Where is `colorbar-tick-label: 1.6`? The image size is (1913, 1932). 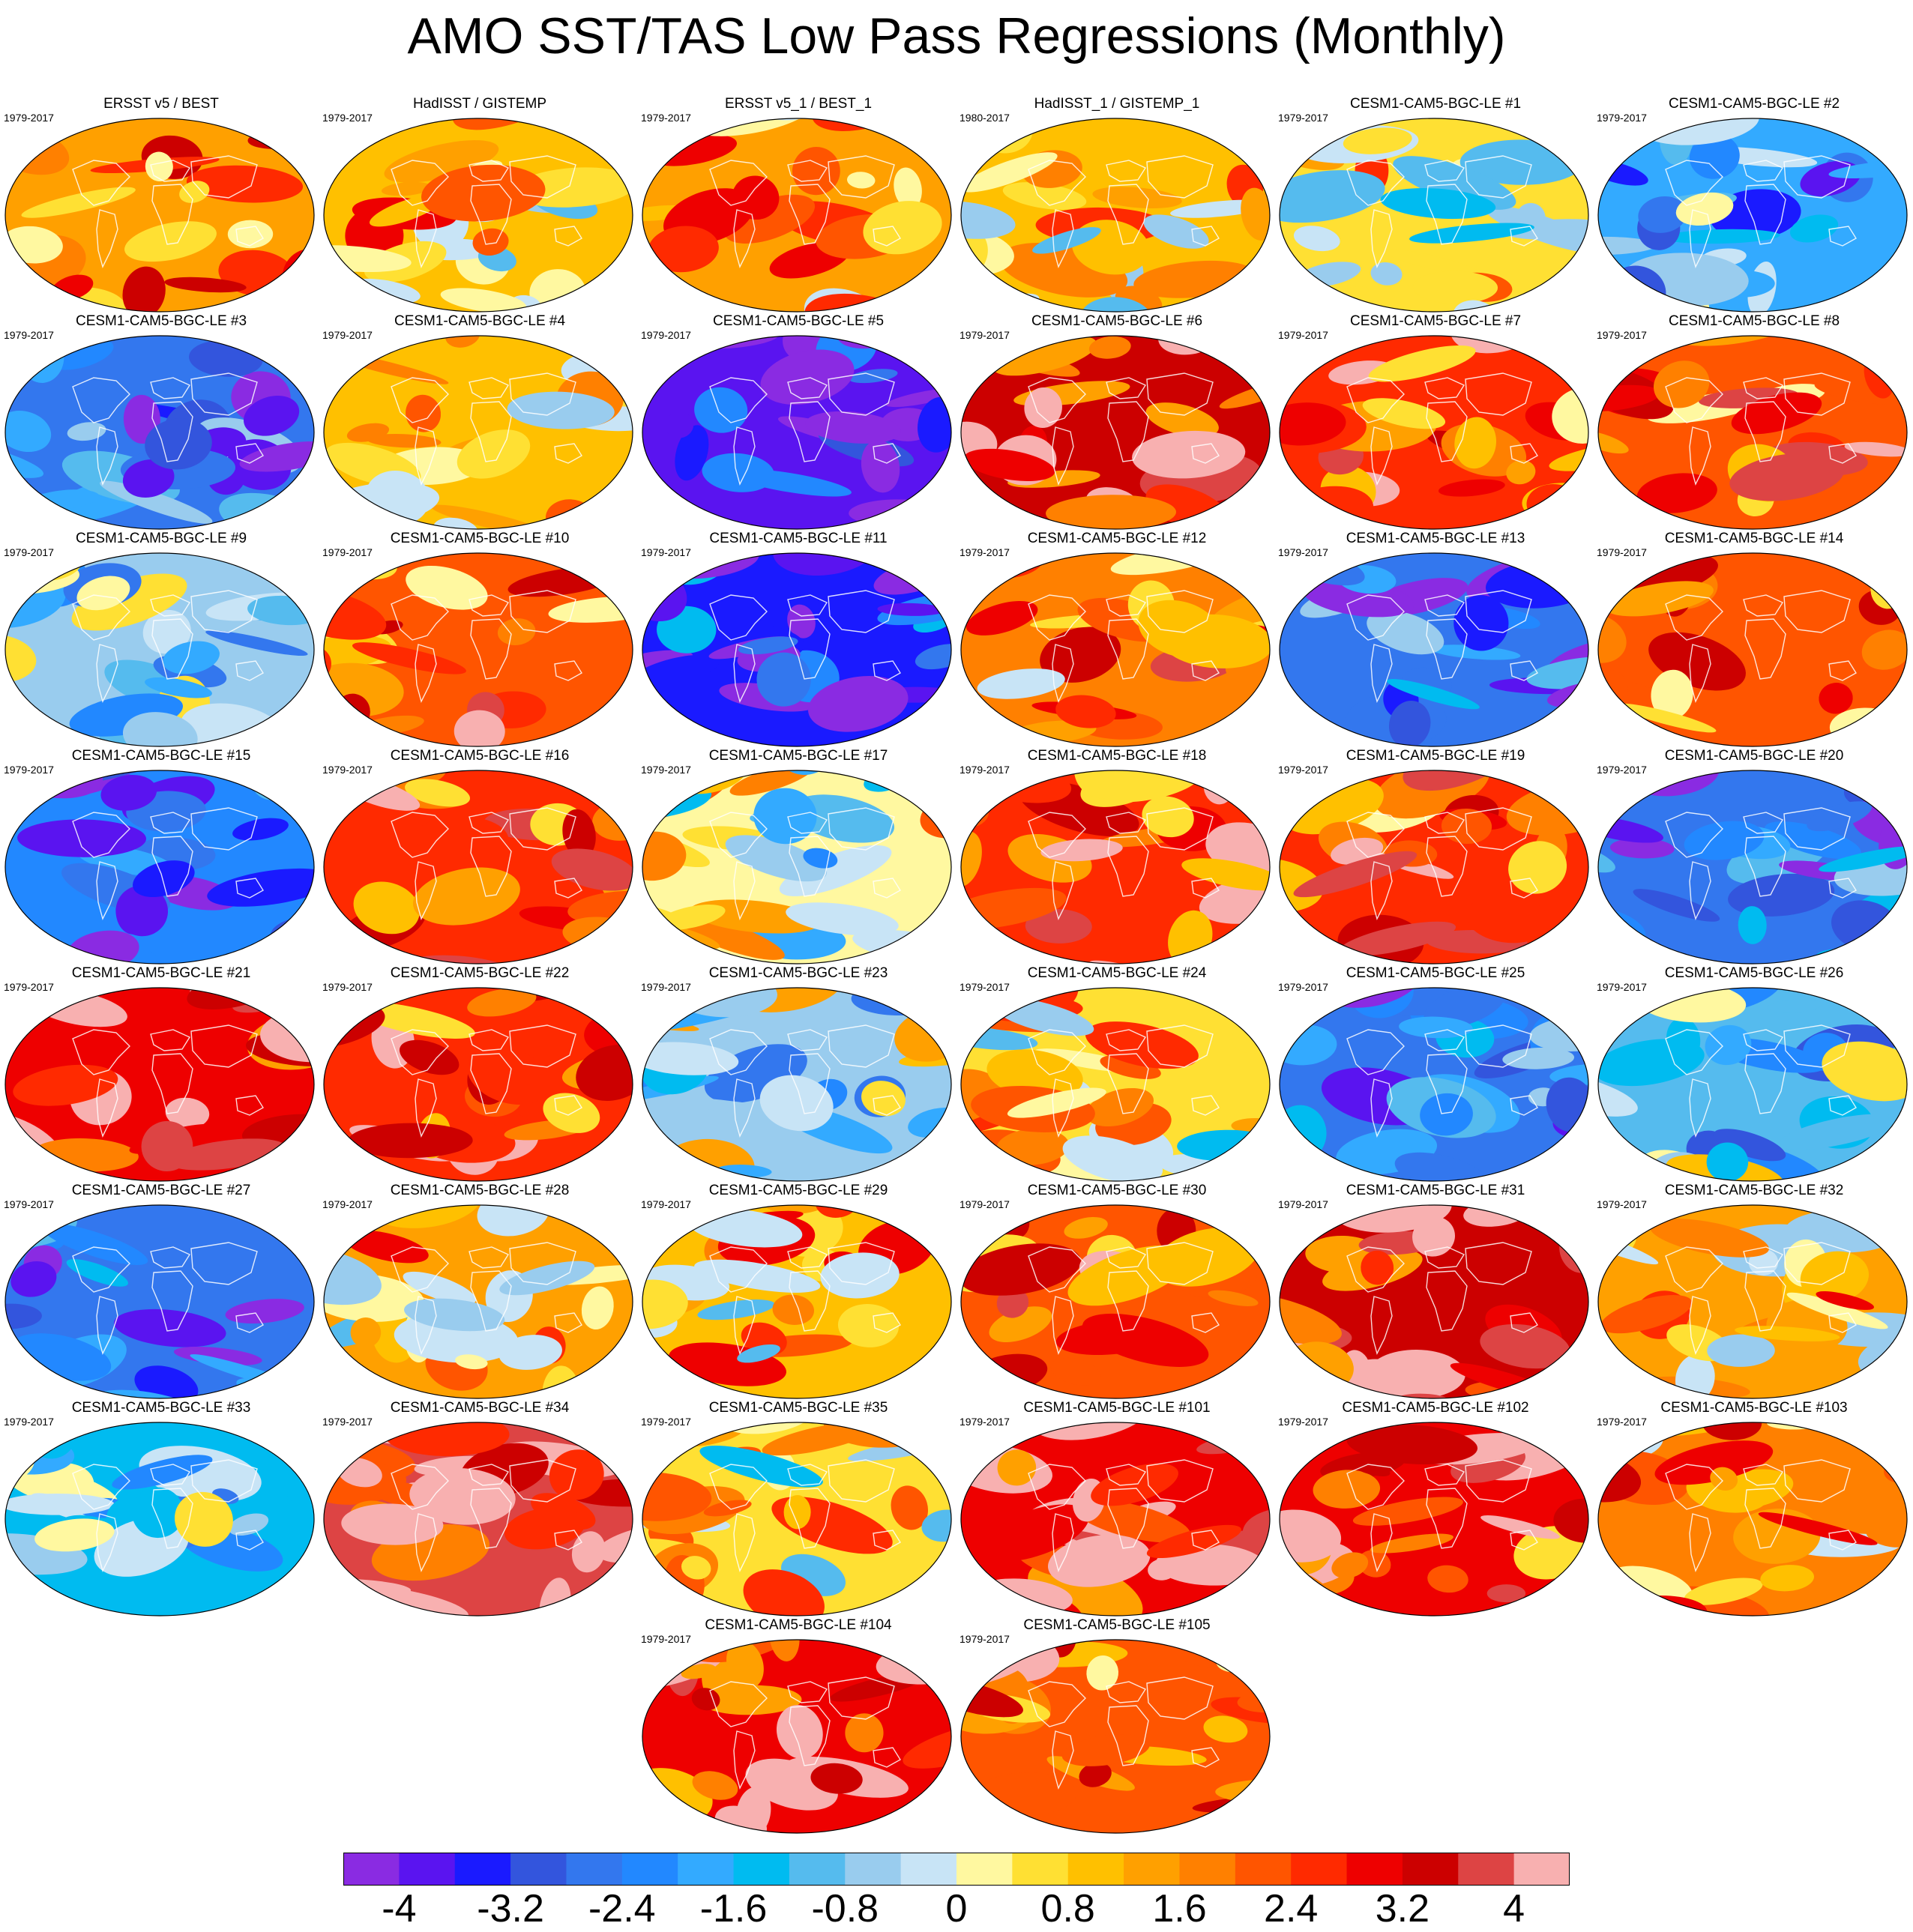
colorbar-tick-label: 1.6 is located at coordinates (1180, 1909).